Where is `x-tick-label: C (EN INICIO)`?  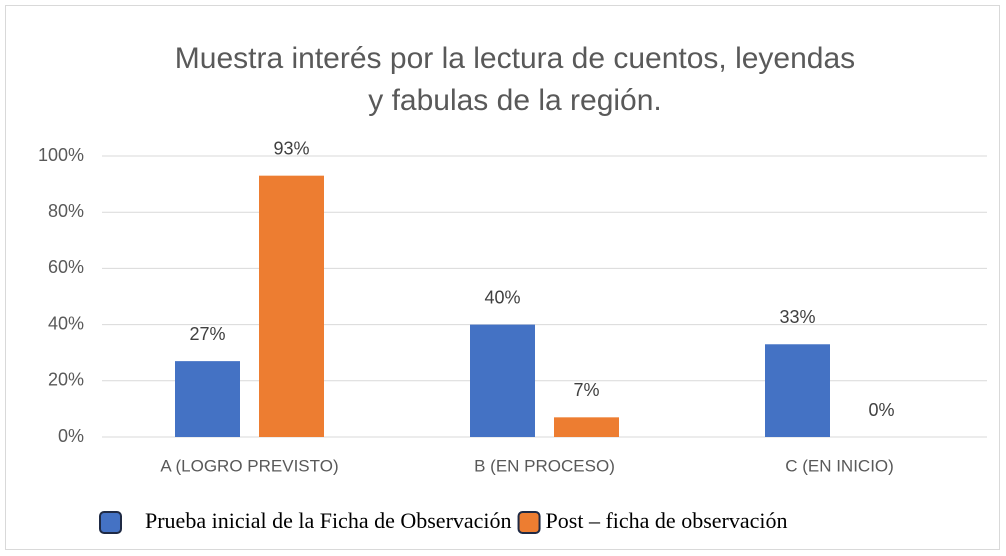
x-tick-label: C (EN INICIO) is located at coordinates (839, 465).